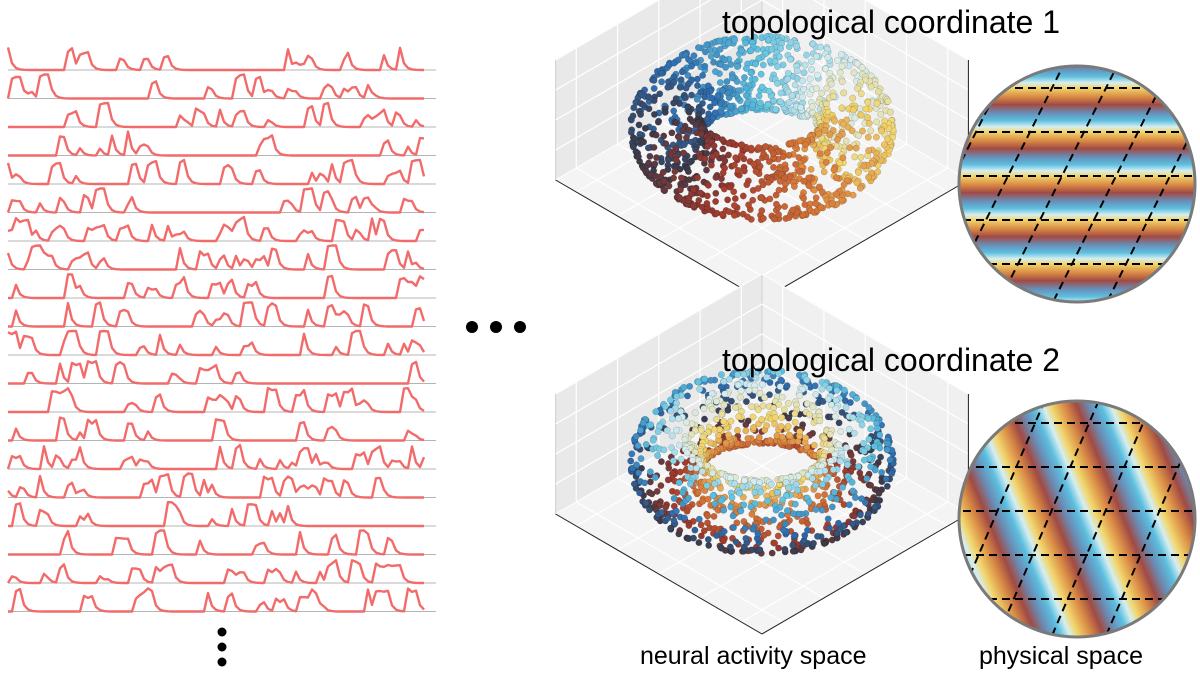  Describe the element at coordinates (891, 360) in the screenshot. I see `title-topological-coordinate-2: topological coordinate 2` at that location.